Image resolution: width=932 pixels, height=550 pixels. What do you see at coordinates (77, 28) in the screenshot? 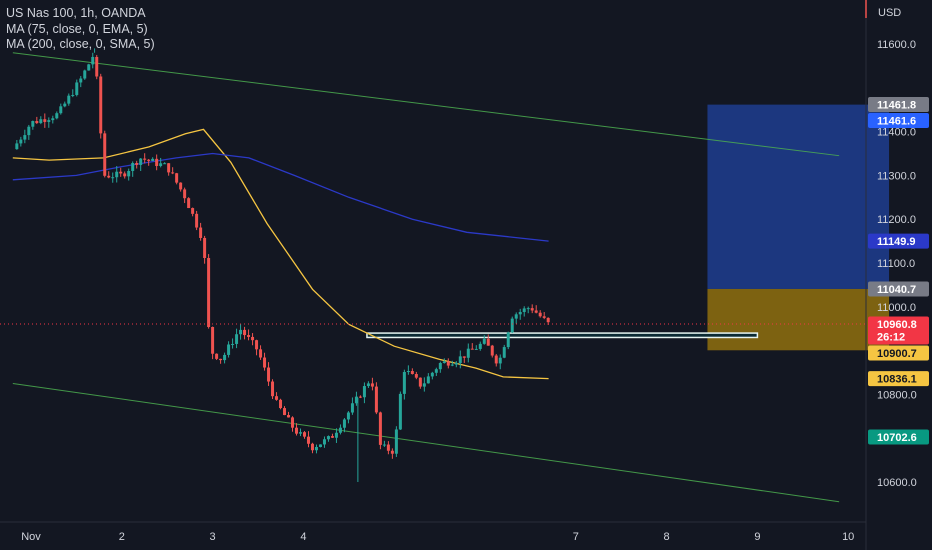
I see `ema-indicator-label: MA (75, close, 0, EMA, 5)` at bounding box center [77, 28].